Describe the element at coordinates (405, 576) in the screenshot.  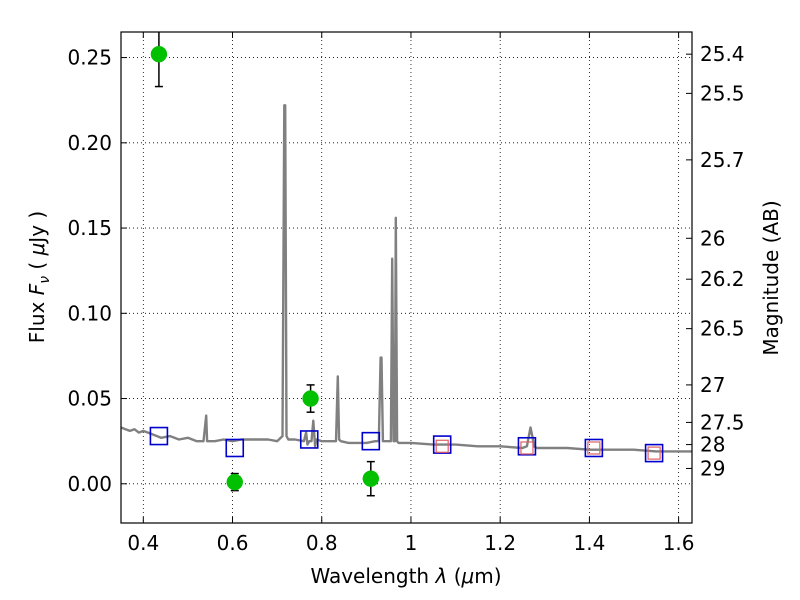
I see `x-axis-title: Wavelength λ (μm)` at that location.